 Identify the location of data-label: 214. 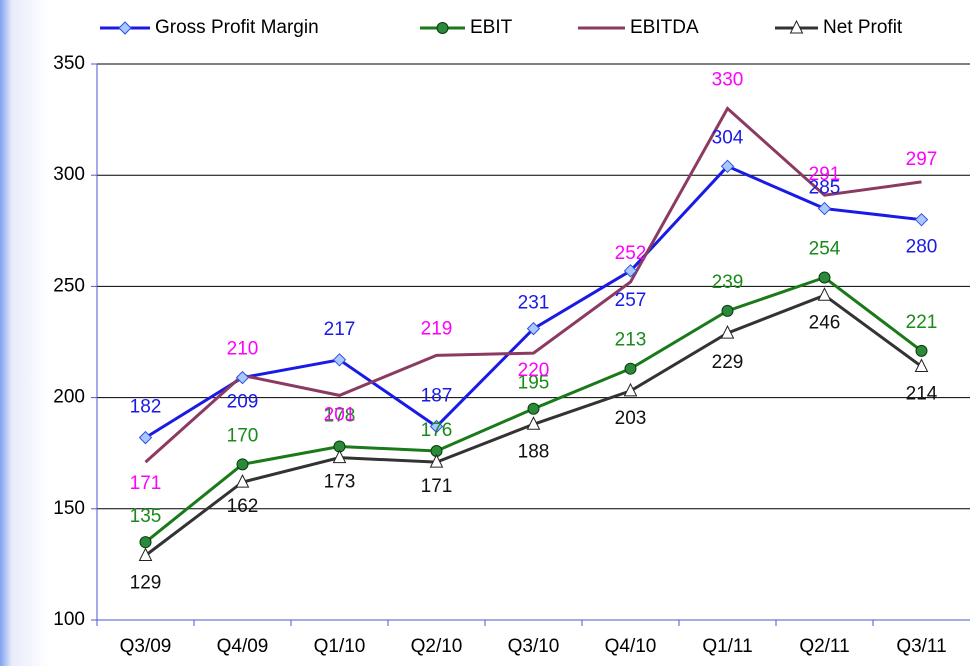
(922, 393).